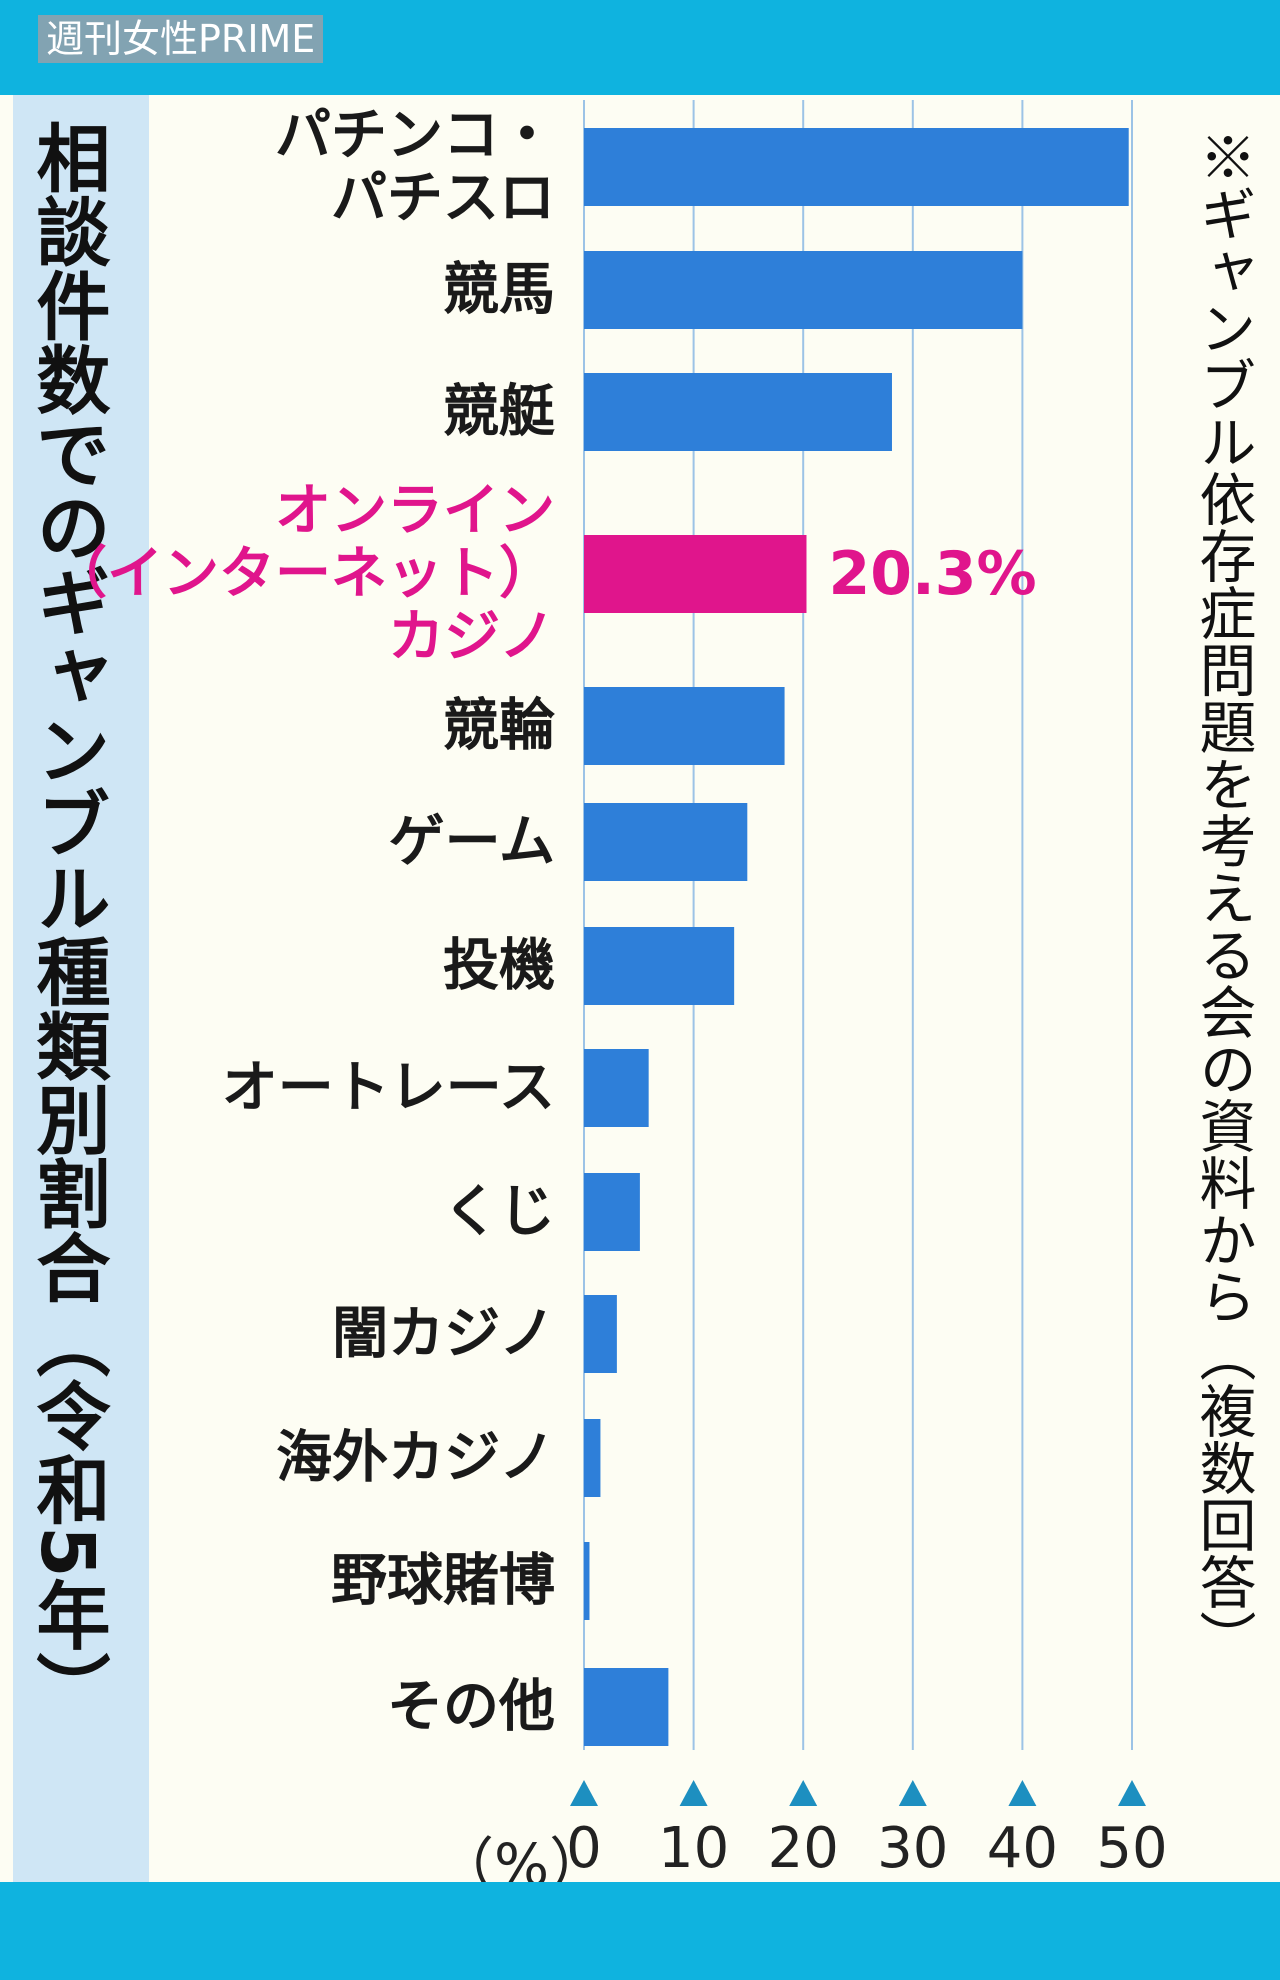  What do you see at coordinates (932, 574) in the screenshot?
I see `value-label: 20.3%` at bounding box center [932, 574].